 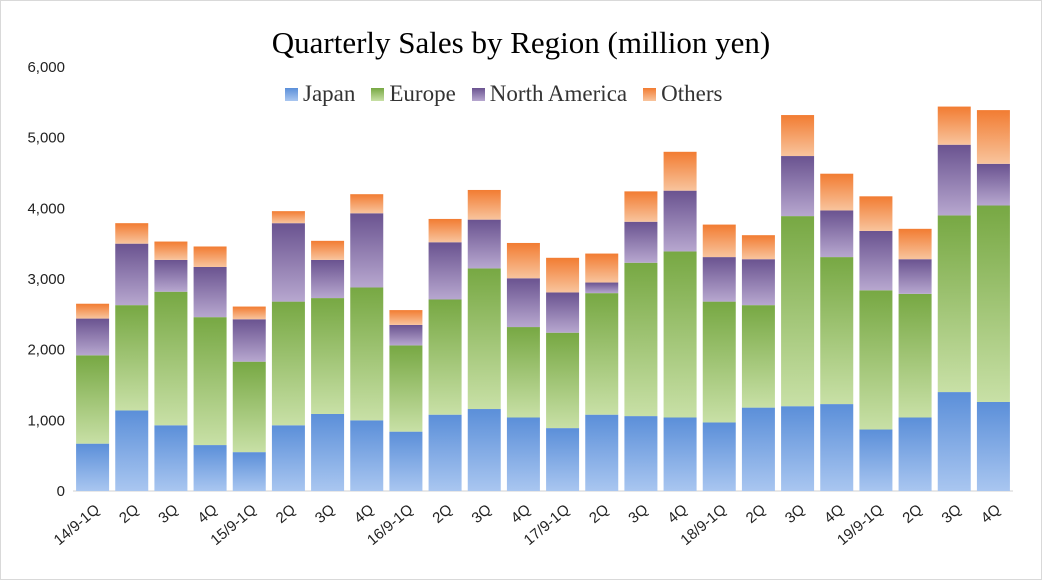 What do you see at coordinates (422, 93) in the screenshot?
I see `legend-label-europe: Europe` at bounding box center [422, 93].